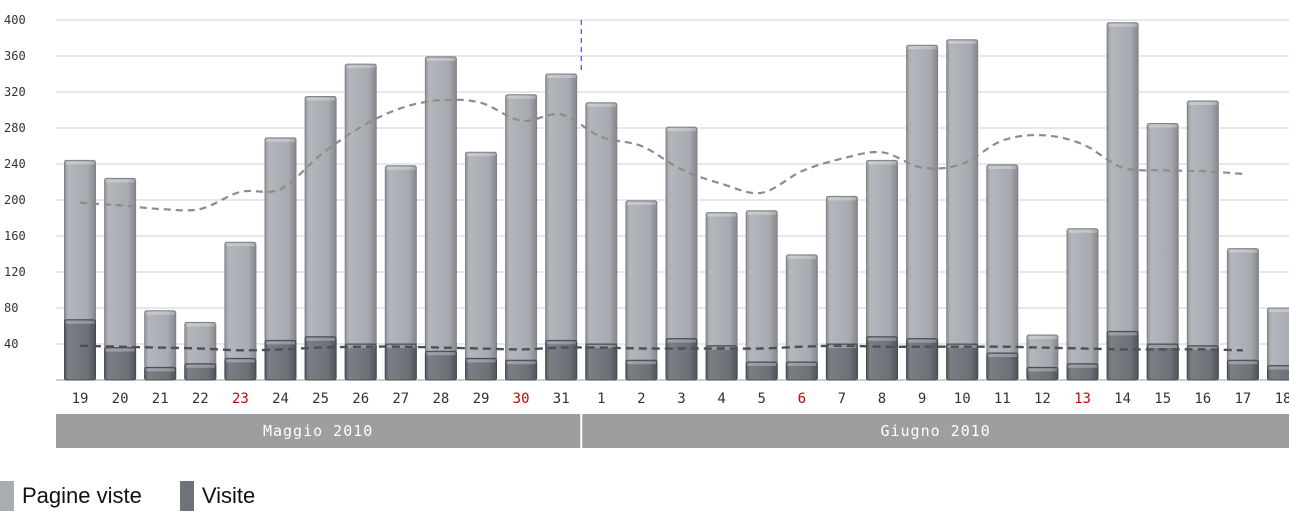 The image size is (1289, 513). I want to click on x-tick-label: 29, so click(481, 399).